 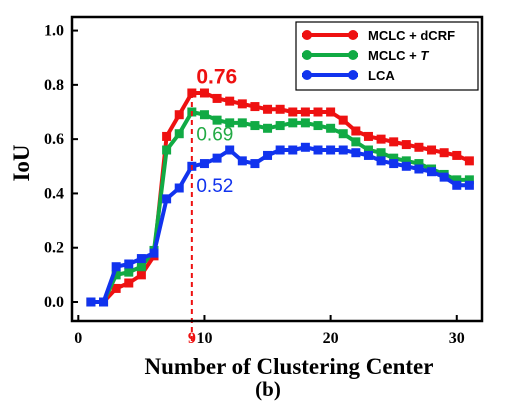 I want to click on optimal-k-label: 9, so click(x=192, y=338).